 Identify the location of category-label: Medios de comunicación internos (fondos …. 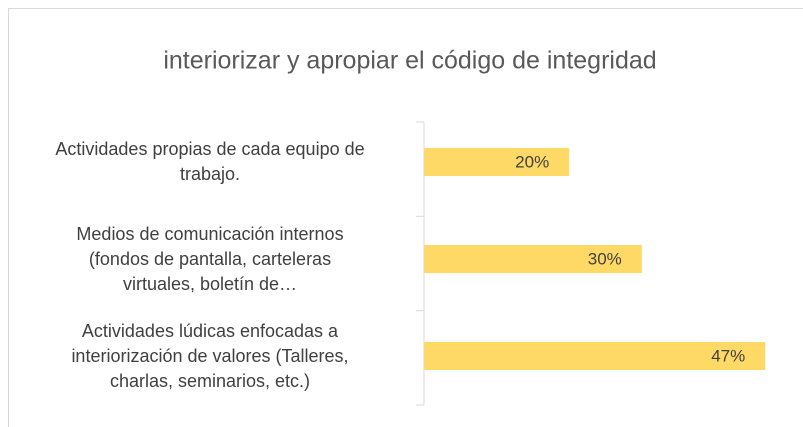
(210, 258).